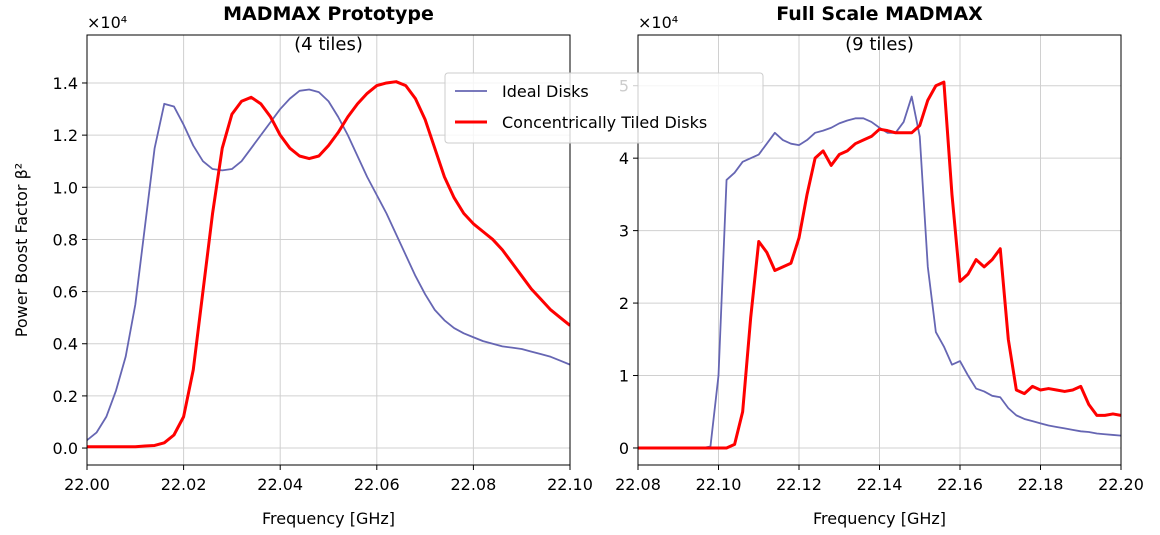 This screenshot has height=535, width=1160. I want to click on x-tick-label: 22.20, so click(1121, 484).